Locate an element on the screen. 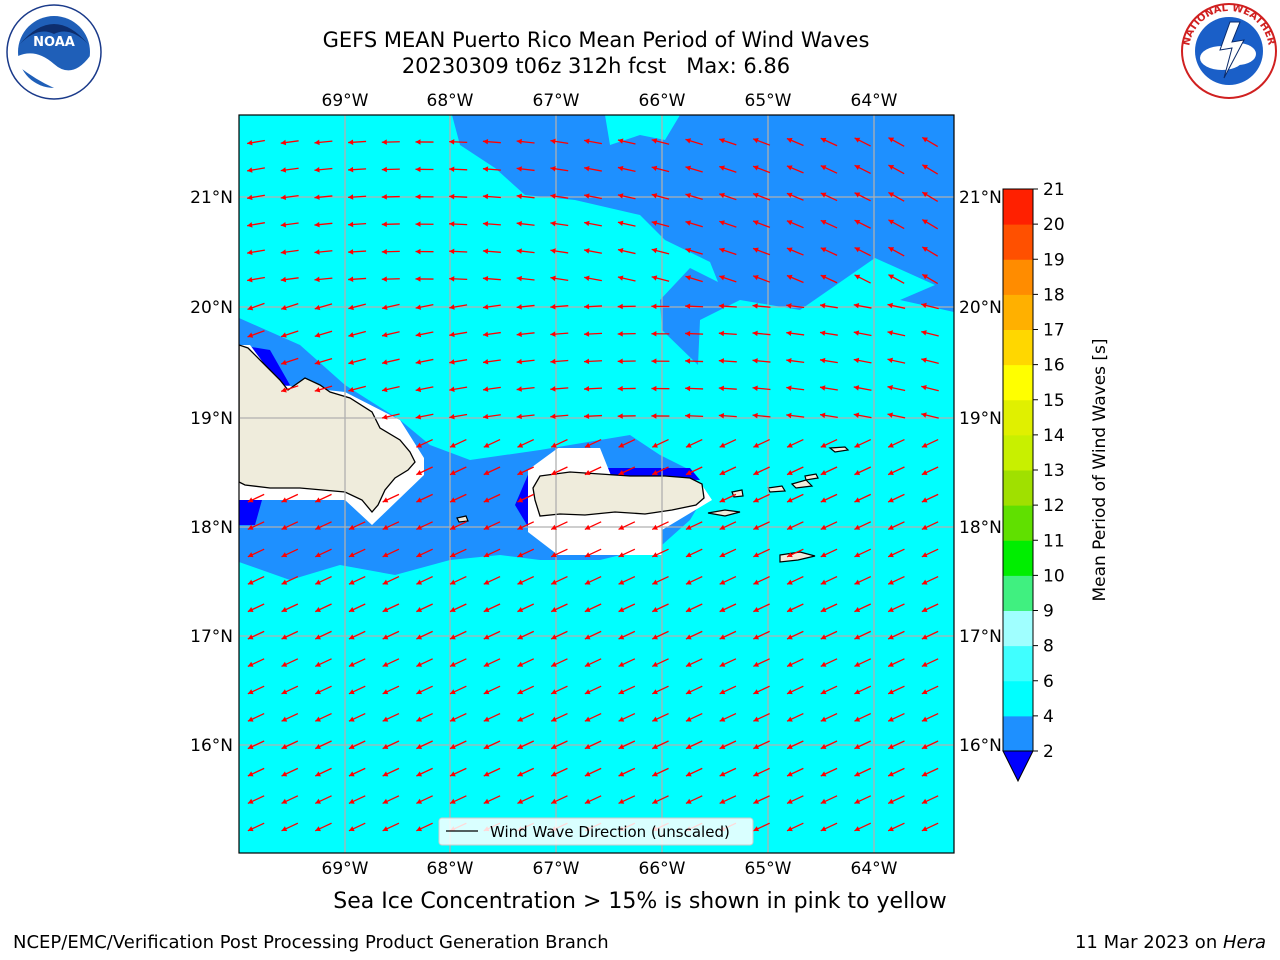 The height and width of the screenshot is (960, 1280). noaa-logo-text: NOAA is located at coordinates (54, 42).